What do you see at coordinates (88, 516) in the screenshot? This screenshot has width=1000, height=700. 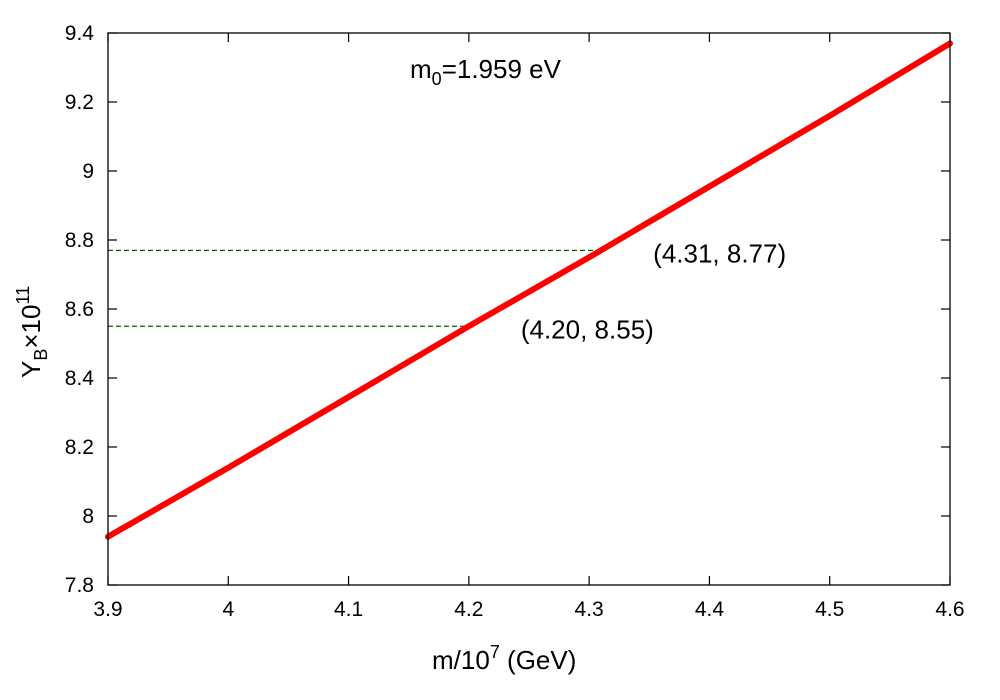 I see `y-tick-label: 8` at bounding box center [88, 516].